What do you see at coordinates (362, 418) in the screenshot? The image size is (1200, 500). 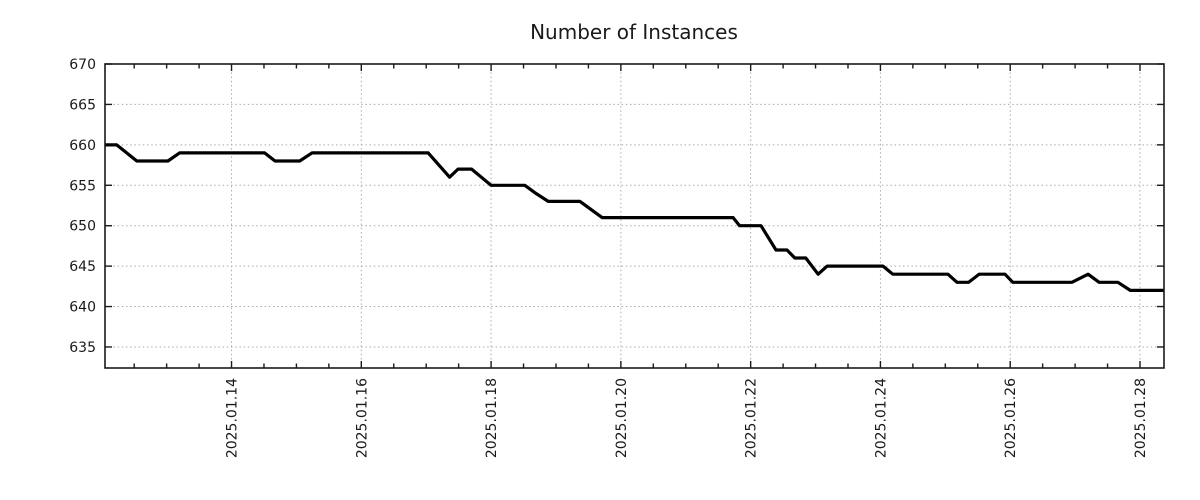 I see `x-tick-label: 2025.01.16` at bounding box center [362, 418].